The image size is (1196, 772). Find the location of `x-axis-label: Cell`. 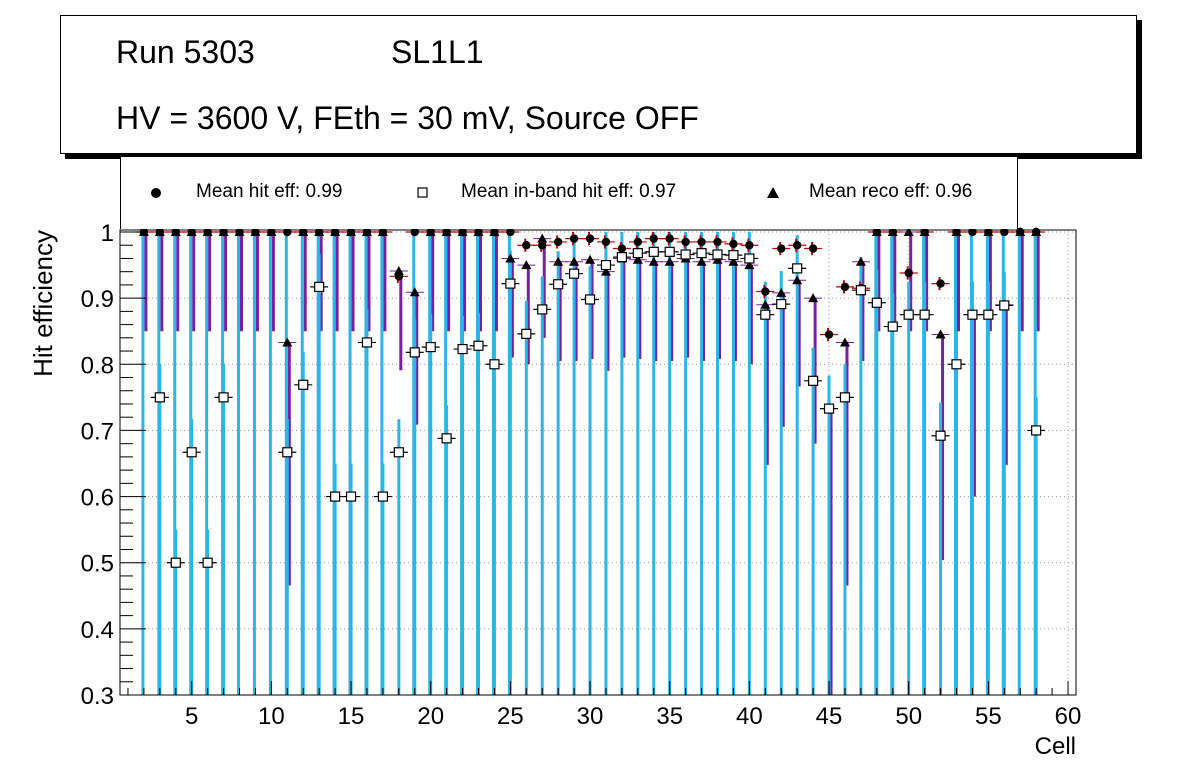

x-axis-label: Cell is located at coordinates (1055, 746).